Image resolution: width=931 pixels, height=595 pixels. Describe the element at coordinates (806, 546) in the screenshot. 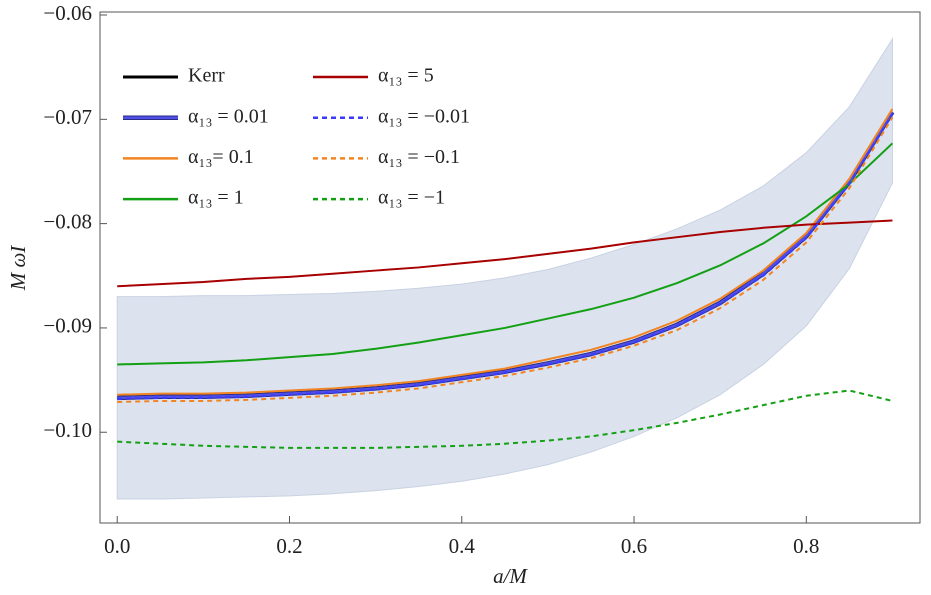

I see `x-tick-label: 0.8` at that location.